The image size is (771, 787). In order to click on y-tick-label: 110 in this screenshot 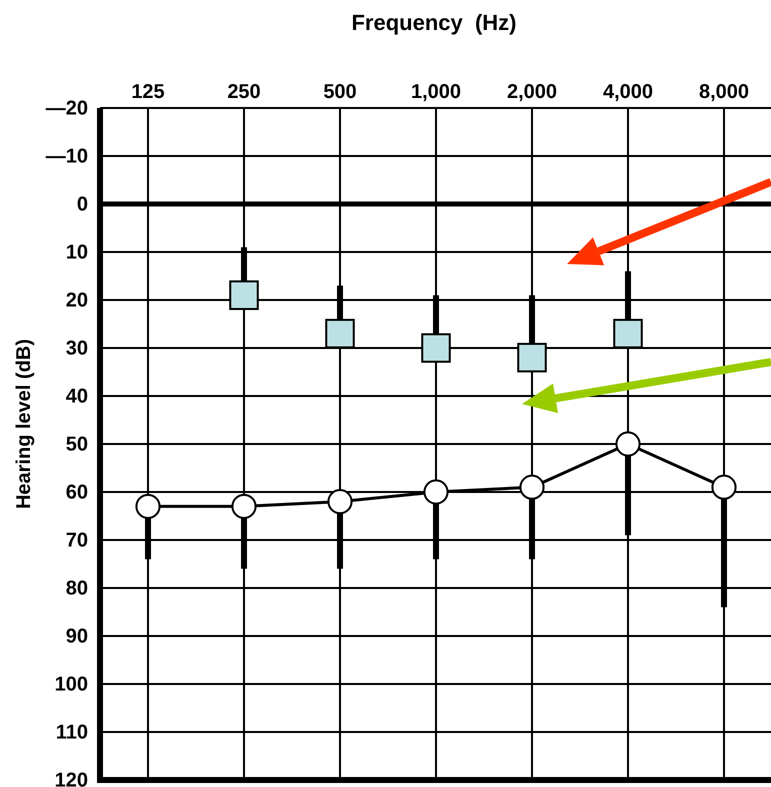, I will do `click(72, 732)`.